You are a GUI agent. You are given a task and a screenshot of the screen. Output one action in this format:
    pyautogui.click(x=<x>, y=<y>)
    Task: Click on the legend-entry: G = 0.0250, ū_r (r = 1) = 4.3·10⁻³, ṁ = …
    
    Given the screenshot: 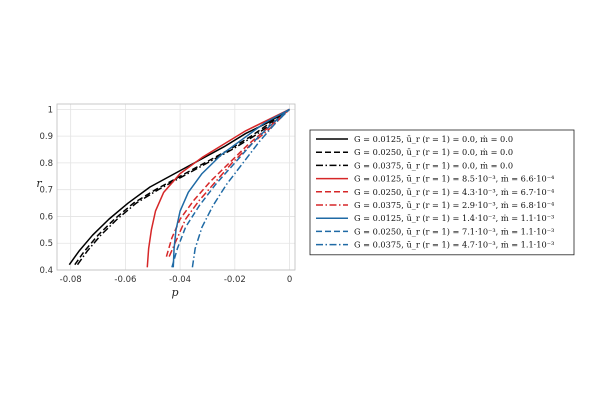 What is the action you would take?
    pyautogui.click(x=454, y=192)
    